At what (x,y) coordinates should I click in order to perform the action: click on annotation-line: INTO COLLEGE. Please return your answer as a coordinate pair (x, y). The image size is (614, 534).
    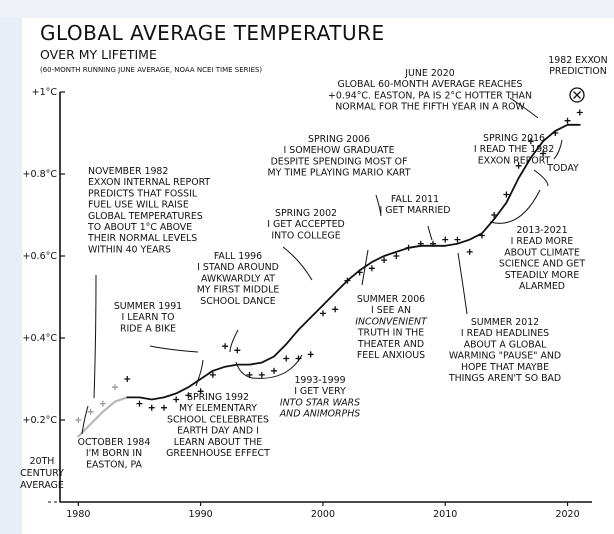
    Looking at the image, I should click on (305, 235).